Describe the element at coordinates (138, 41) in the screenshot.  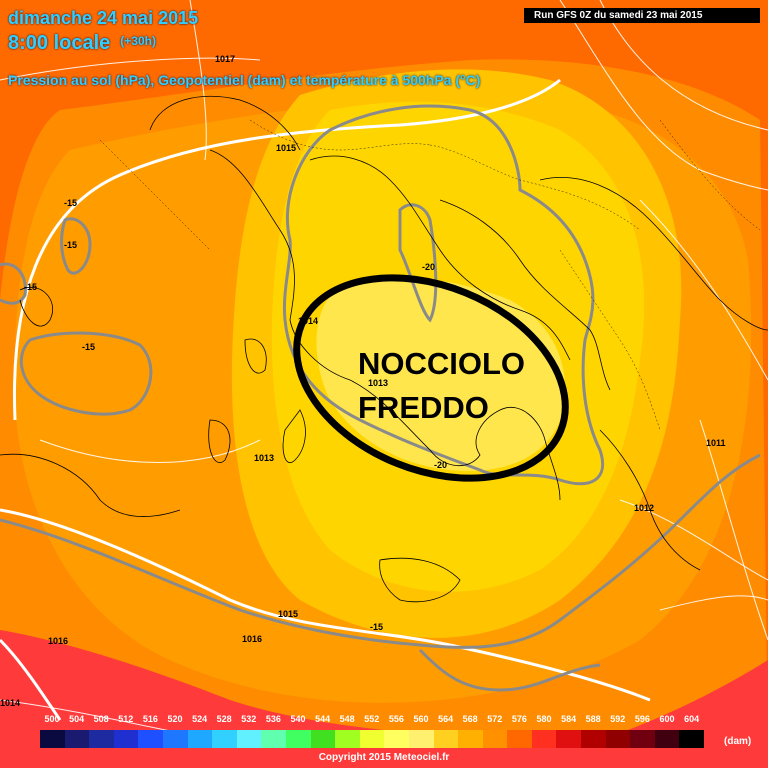
I see `forecast-offset: (+30h)` at that location.